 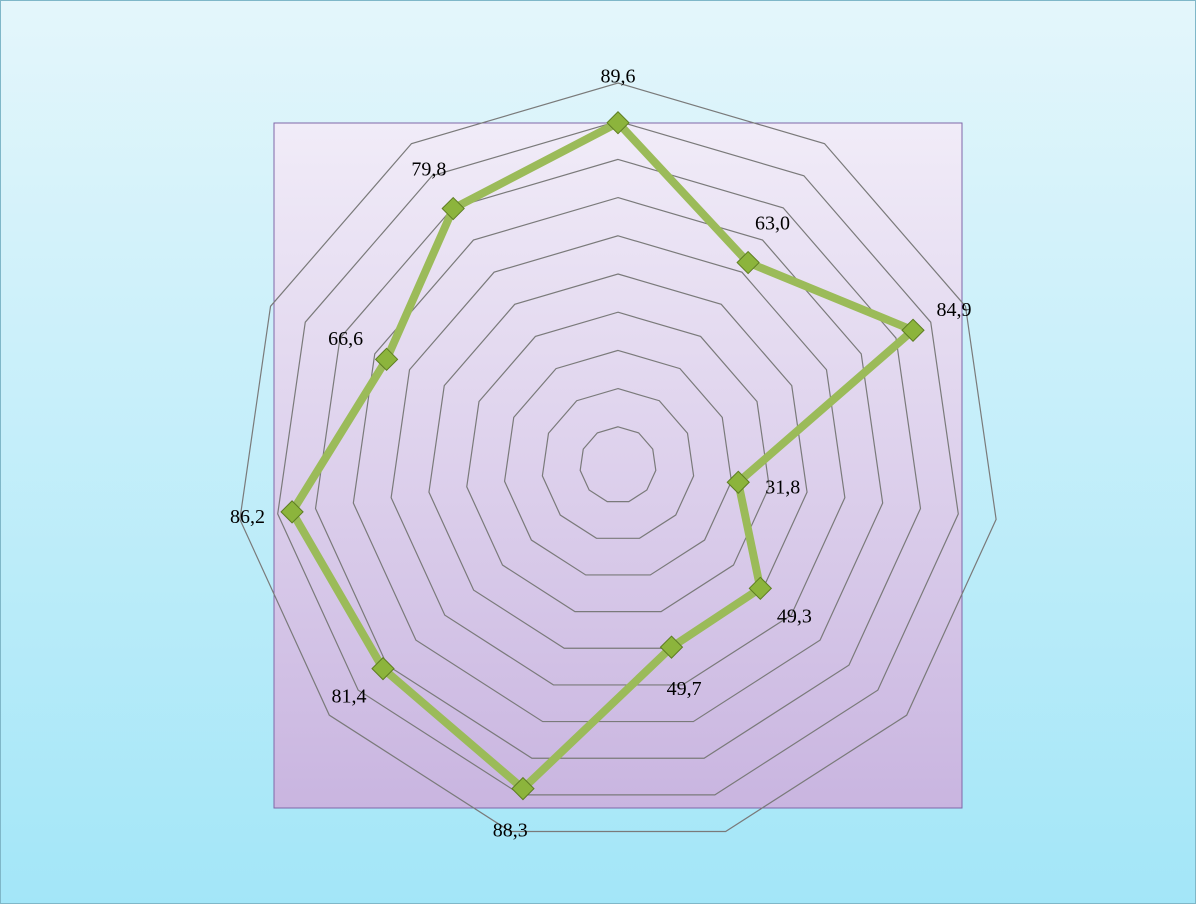 What do you see at coordinates (348, 697) in the screenshot?
I see `data-label: 81,4` at bounding box center [348, 697].